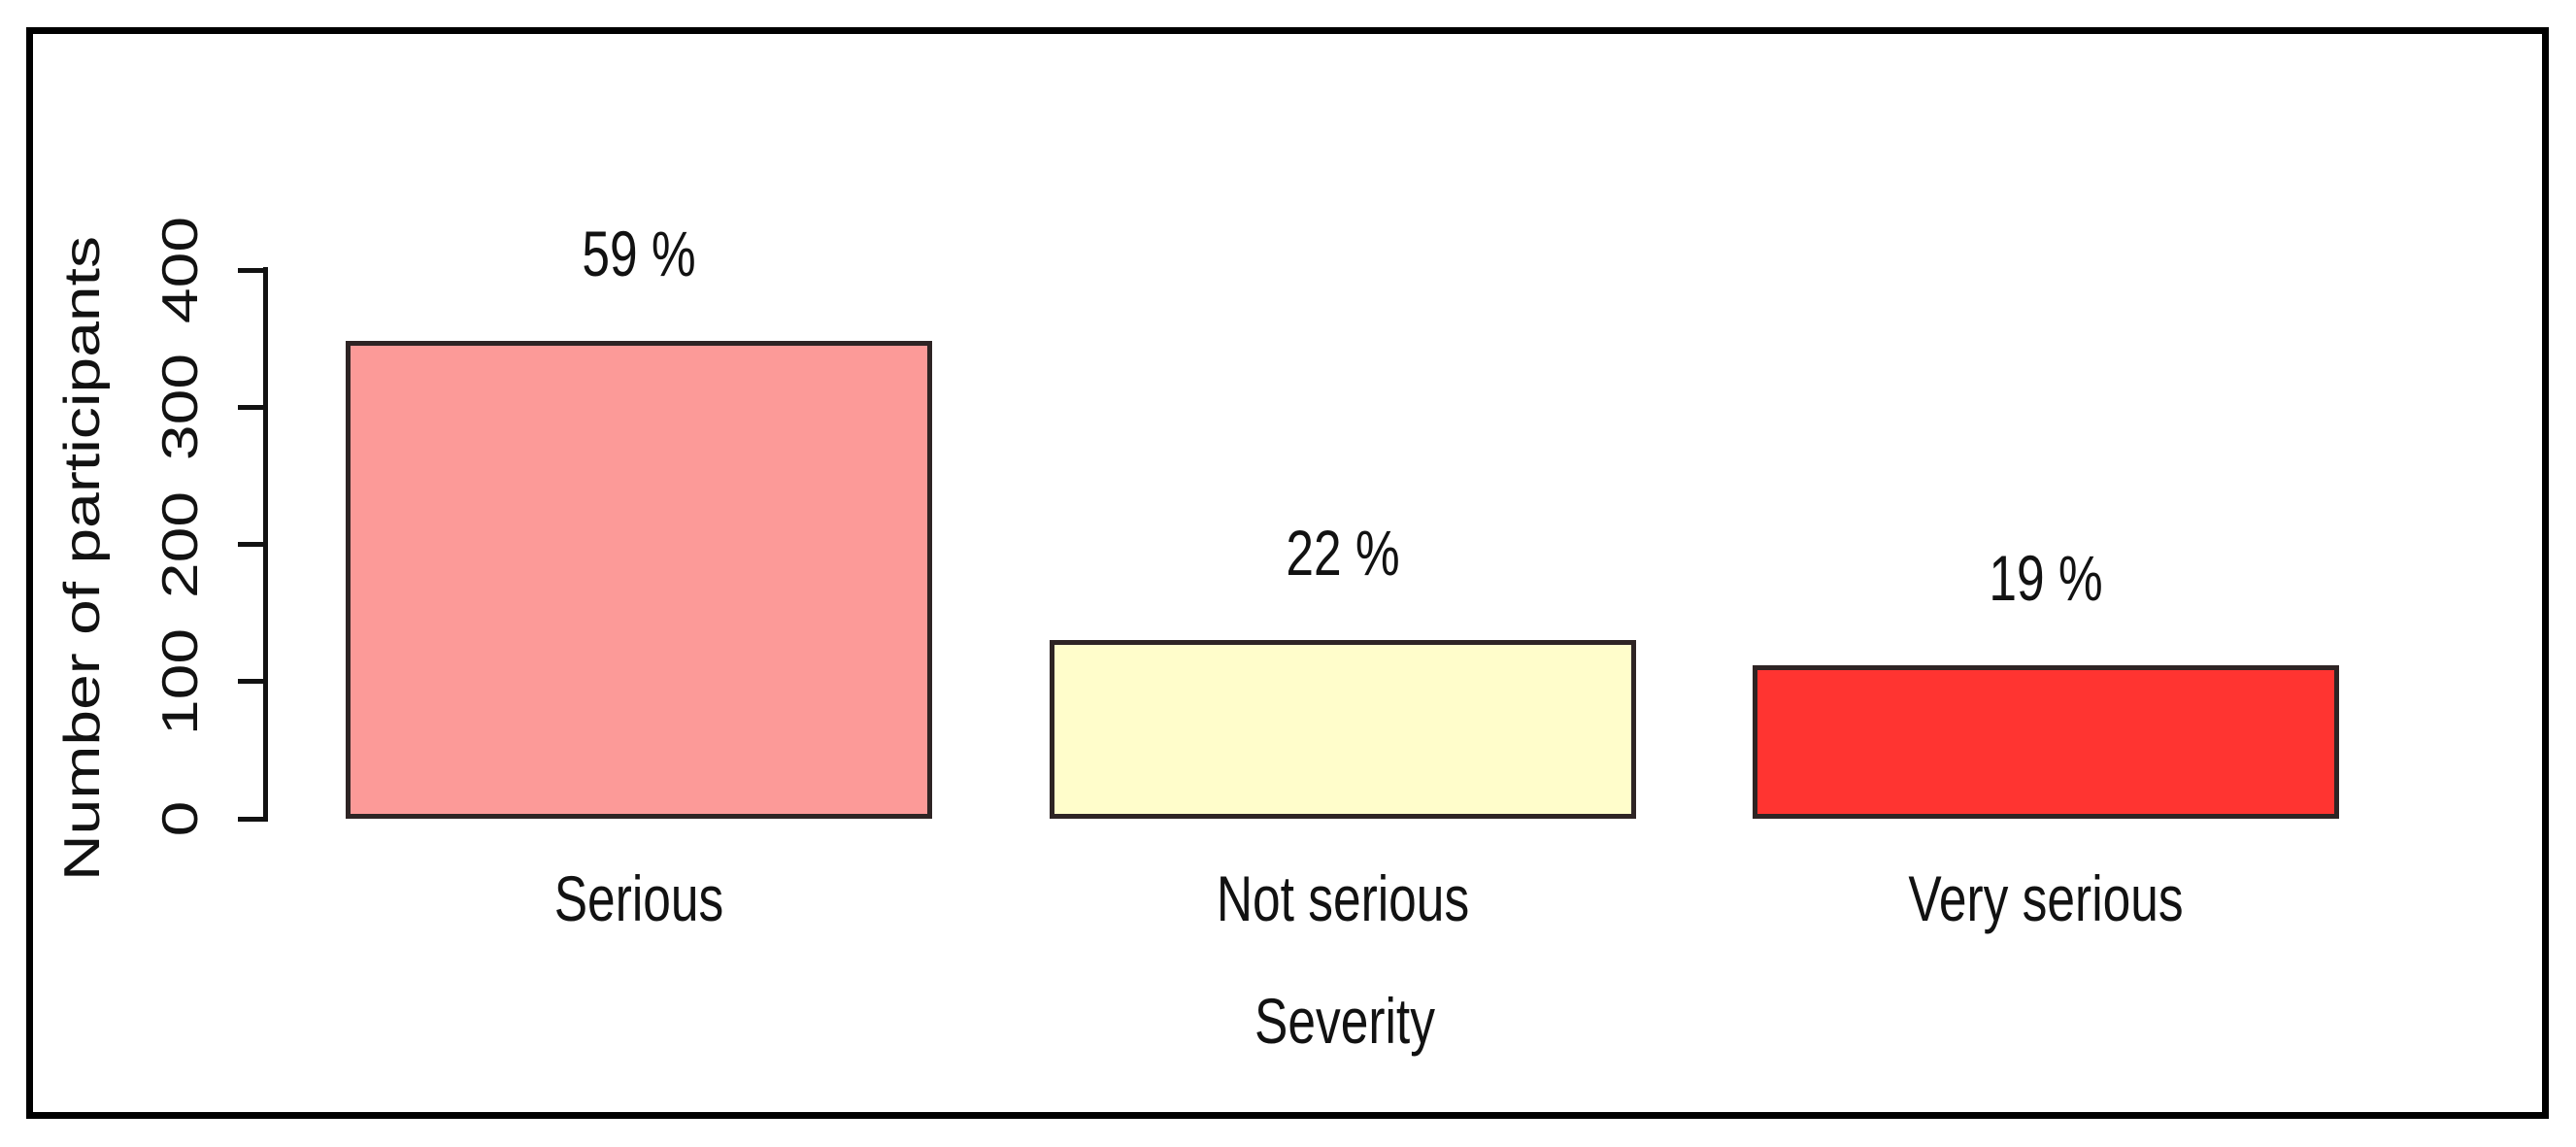 The height and width of the screenshot is (1147, 2576). Describe the element at coordinates (180, 270) in the screenshot. I see `y-tick-label: 400` at that location.